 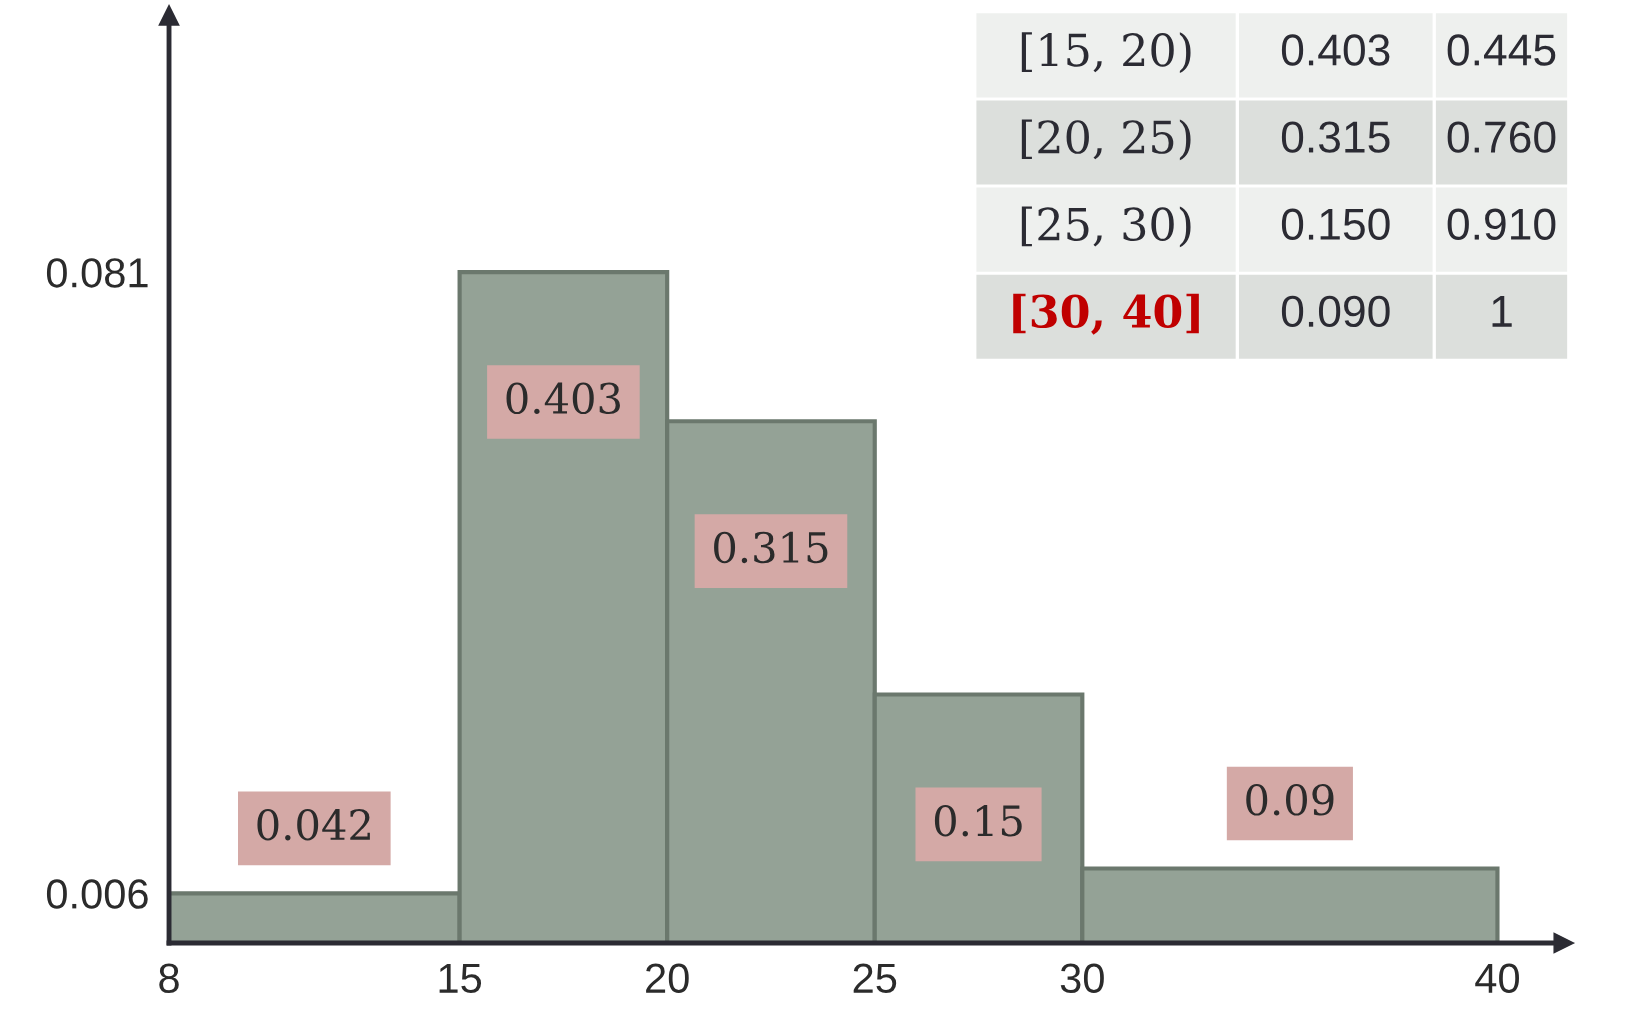 I want to click on x-tick-label: 20, so click(x=667, y=978).